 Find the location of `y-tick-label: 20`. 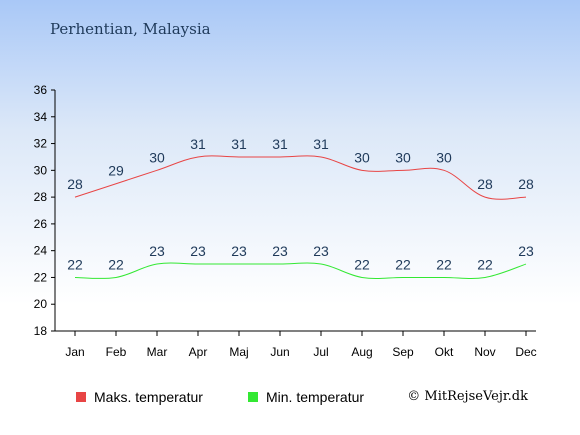

y-tick-label: 20 is located at coordinates (41, 304).